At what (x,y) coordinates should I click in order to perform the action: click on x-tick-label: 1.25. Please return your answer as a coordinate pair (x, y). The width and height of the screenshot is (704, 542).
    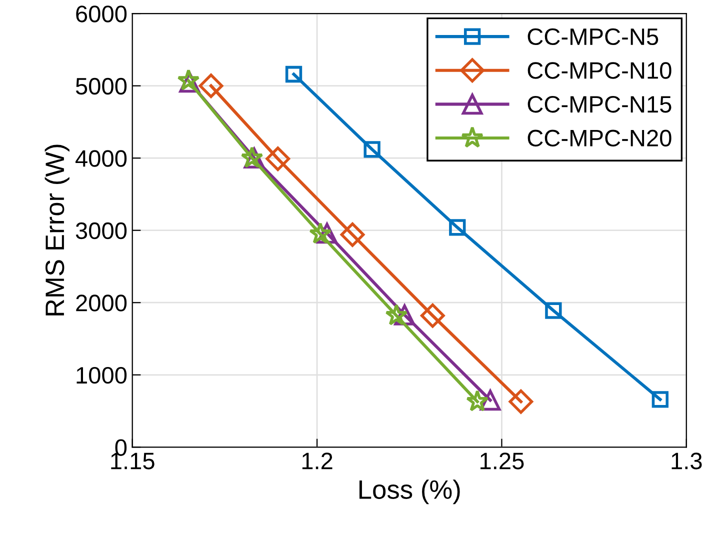
    Looking at the image, I should click on (502, 461).